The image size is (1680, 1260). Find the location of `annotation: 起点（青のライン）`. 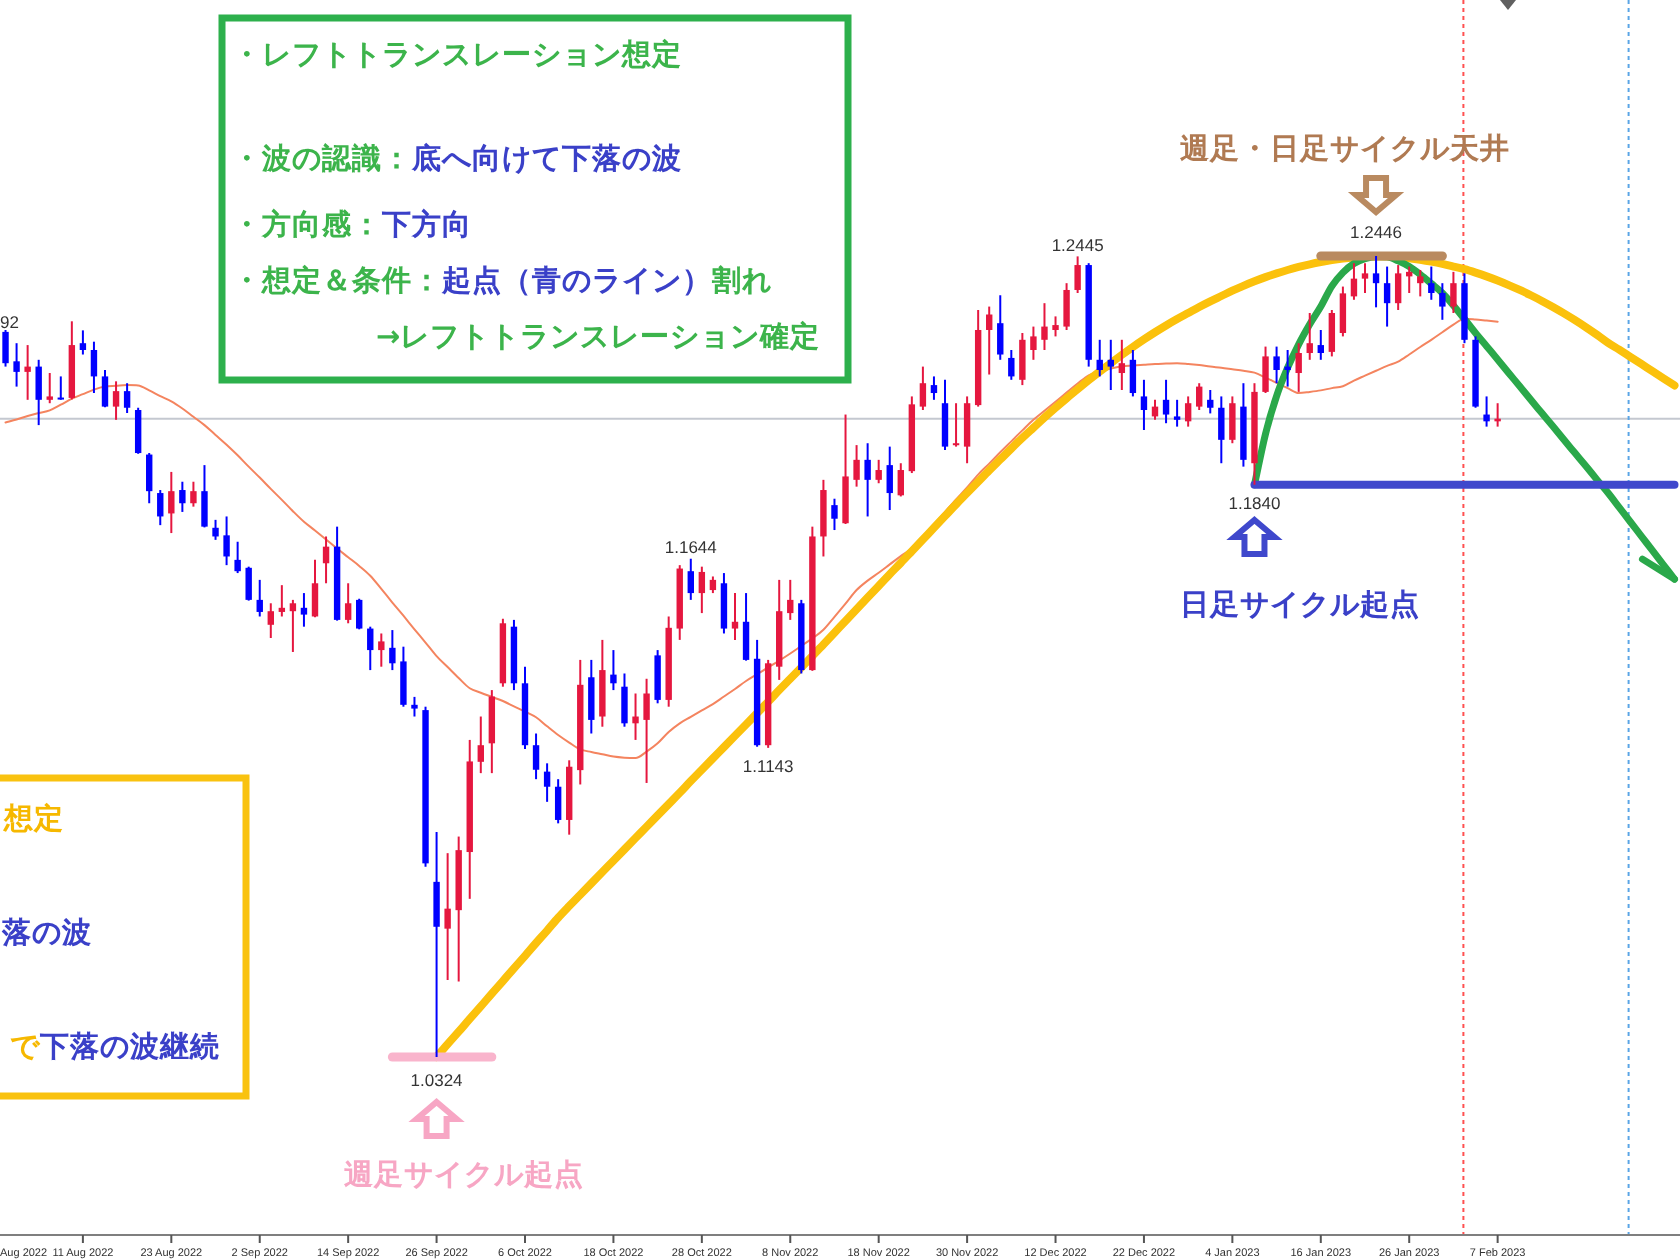

annotation: 起点（青のライン） is located at coordinates (576, 281).